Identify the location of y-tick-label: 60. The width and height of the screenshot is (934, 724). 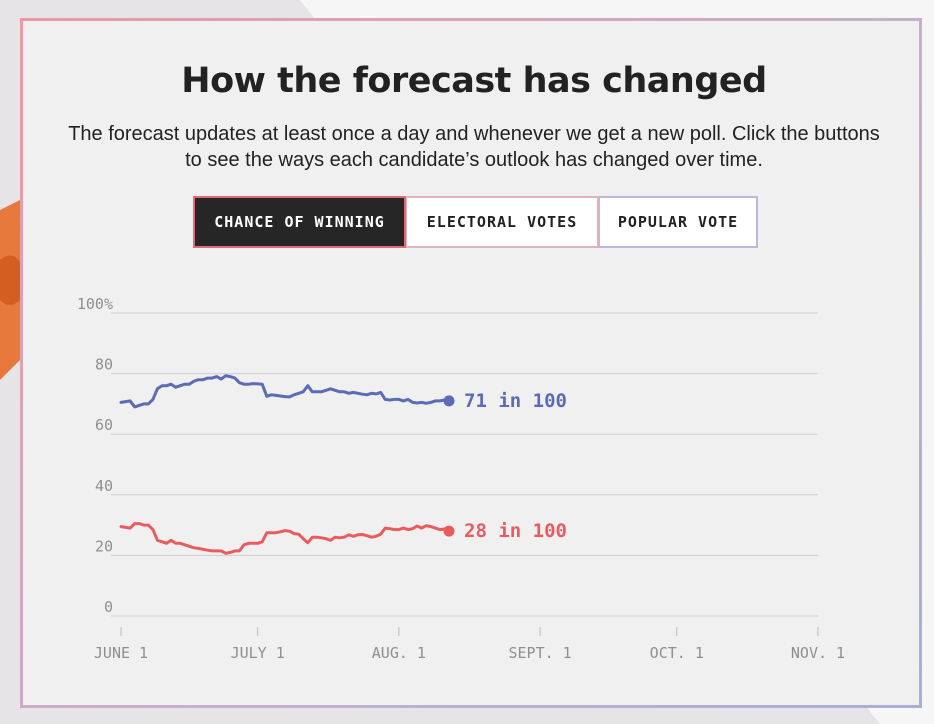
(104, 425).